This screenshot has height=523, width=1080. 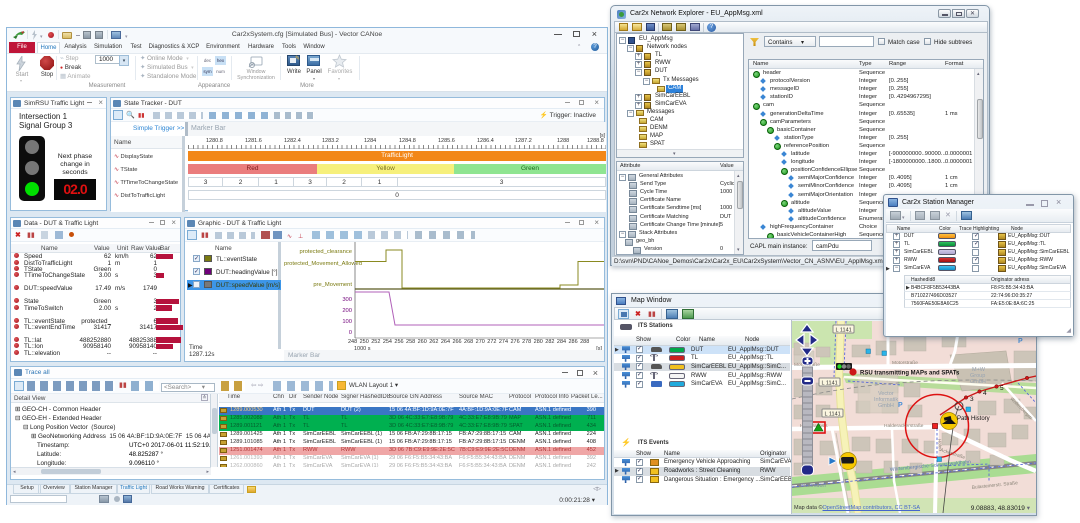 What do you see at coordinates (886, 394) in the screenshot?
I see `svg-text: Vector` at bounding box center [886, 394].